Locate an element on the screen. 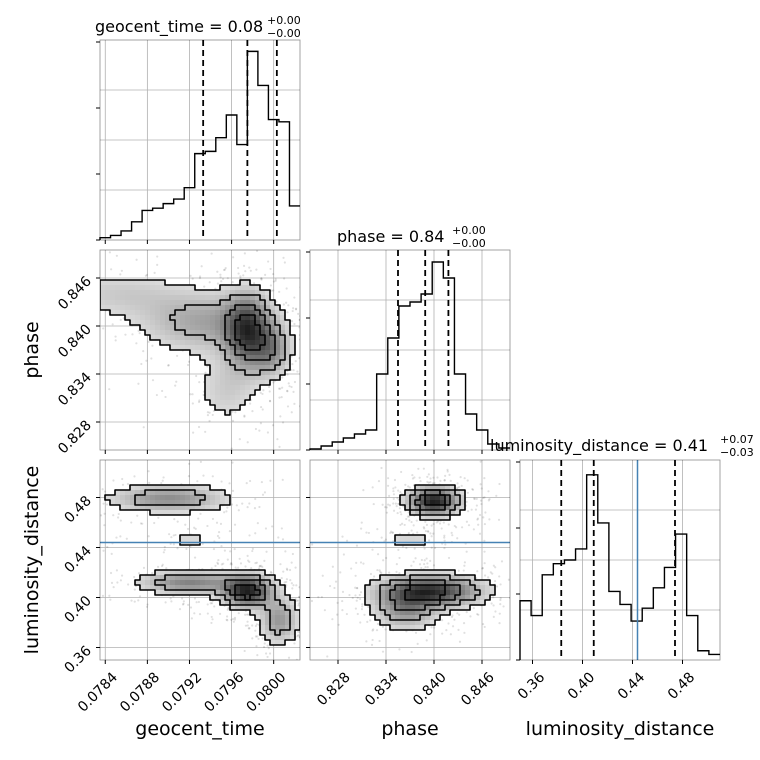 This screenshot has width=760, height=760. title-luminosity-distance-sup: +0.07 is located at coordinates (737, 439).